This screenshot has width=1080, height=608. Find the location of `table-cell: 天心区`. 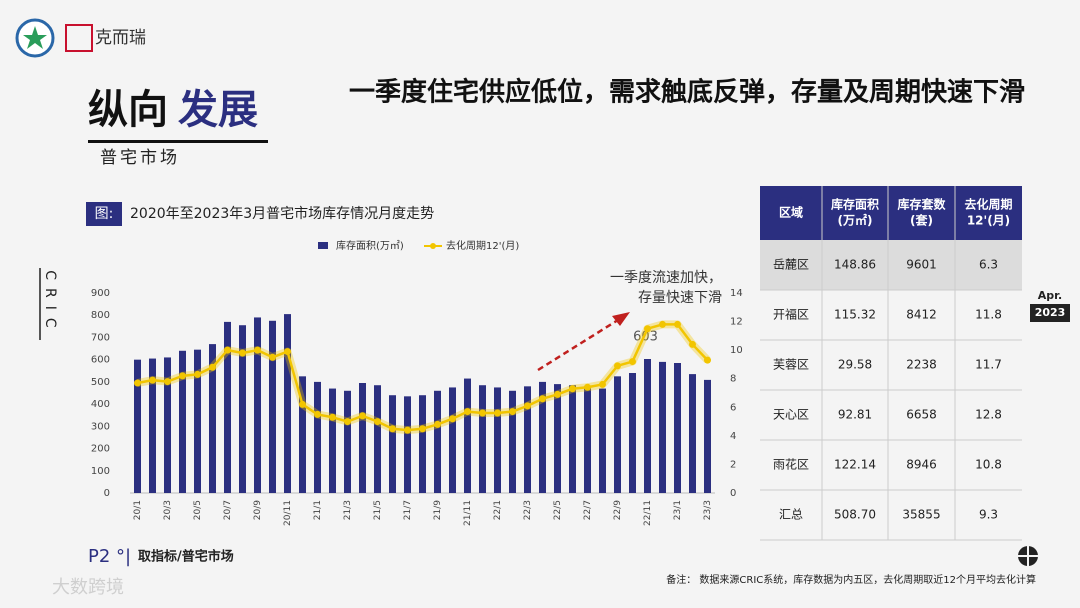

table-cell: 天心区 is located at coordinates (791, 415).